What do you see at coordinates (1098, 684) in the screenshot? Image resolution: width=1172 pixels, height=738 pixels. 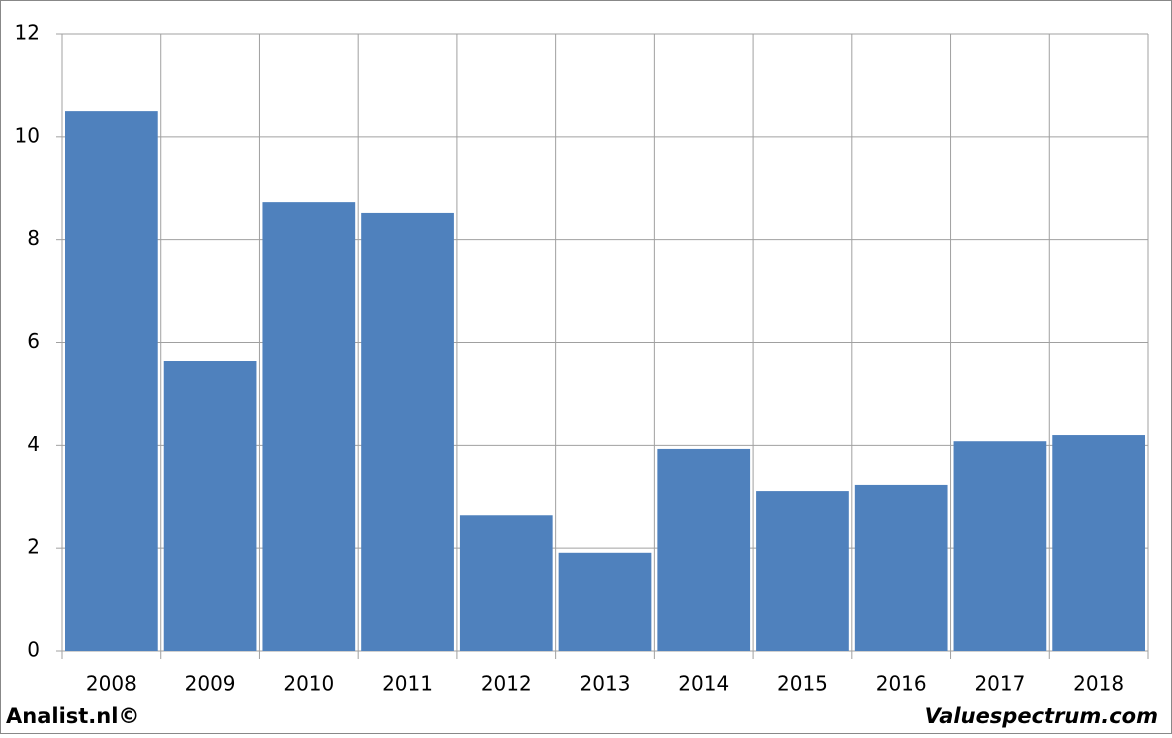 I see `x-tick-label: 2018` at bounding box center [1098, 684].